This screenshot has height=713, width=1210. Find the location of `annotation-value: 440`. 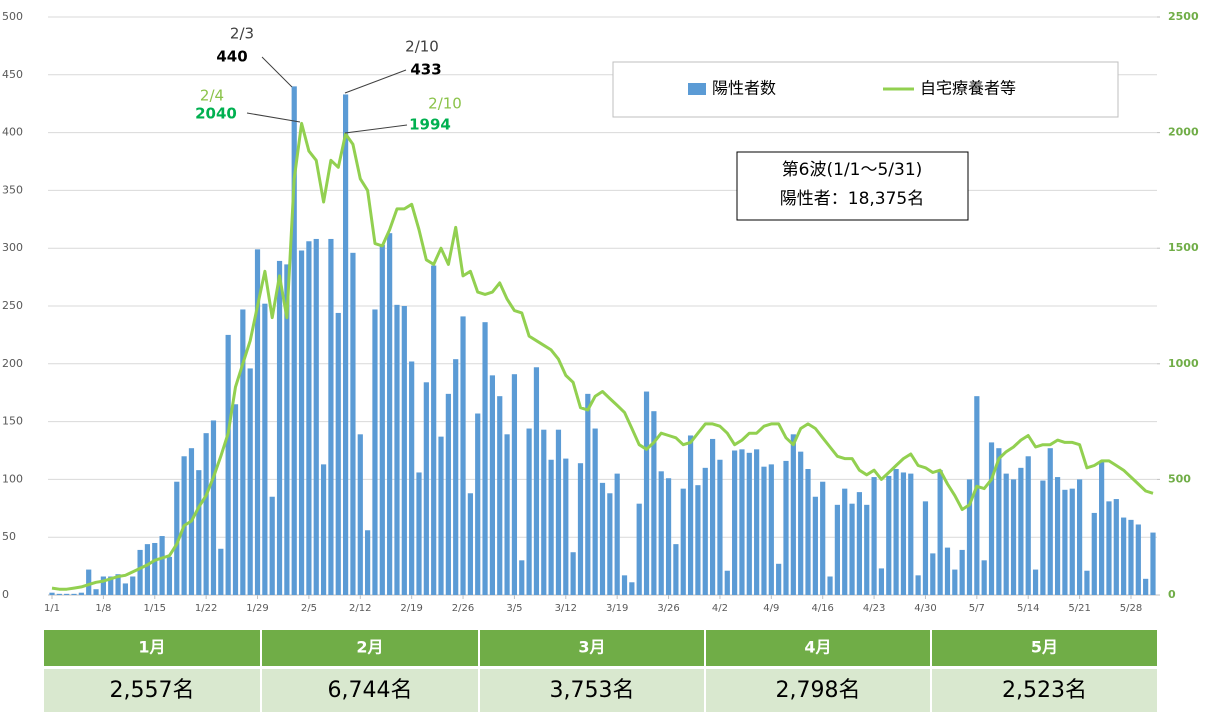

annotation-value: 440 is located at coordinates (231, 57).